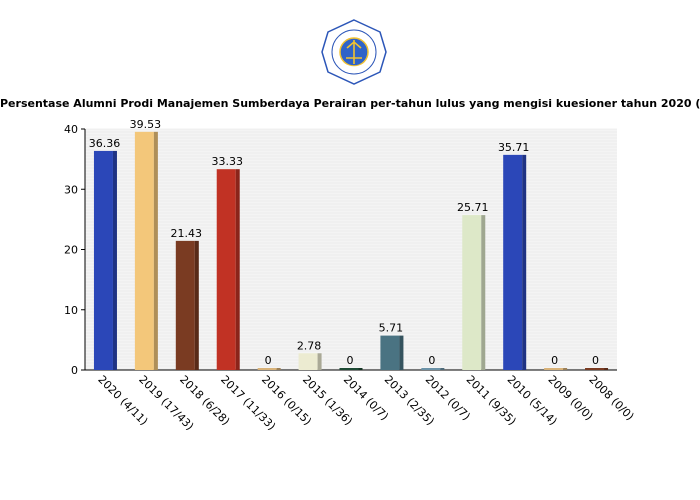  What do you see at coordinates (105, 143) in the screenshot?
I see `bar-value-label: 36.36` at bounding box center [105, 143].